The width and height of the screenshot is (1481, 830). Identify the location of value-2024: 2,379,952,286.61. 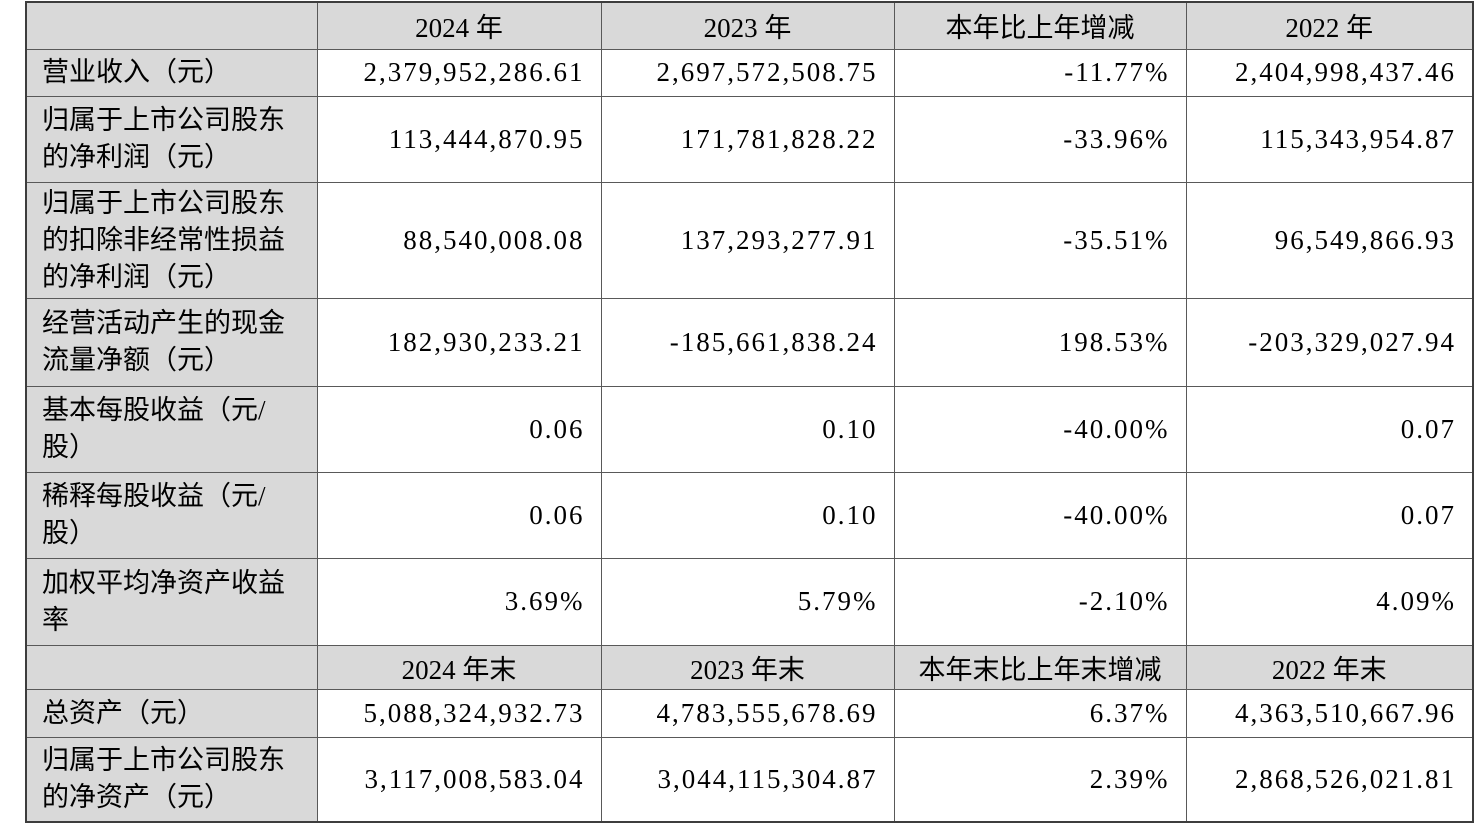
(459, 72).